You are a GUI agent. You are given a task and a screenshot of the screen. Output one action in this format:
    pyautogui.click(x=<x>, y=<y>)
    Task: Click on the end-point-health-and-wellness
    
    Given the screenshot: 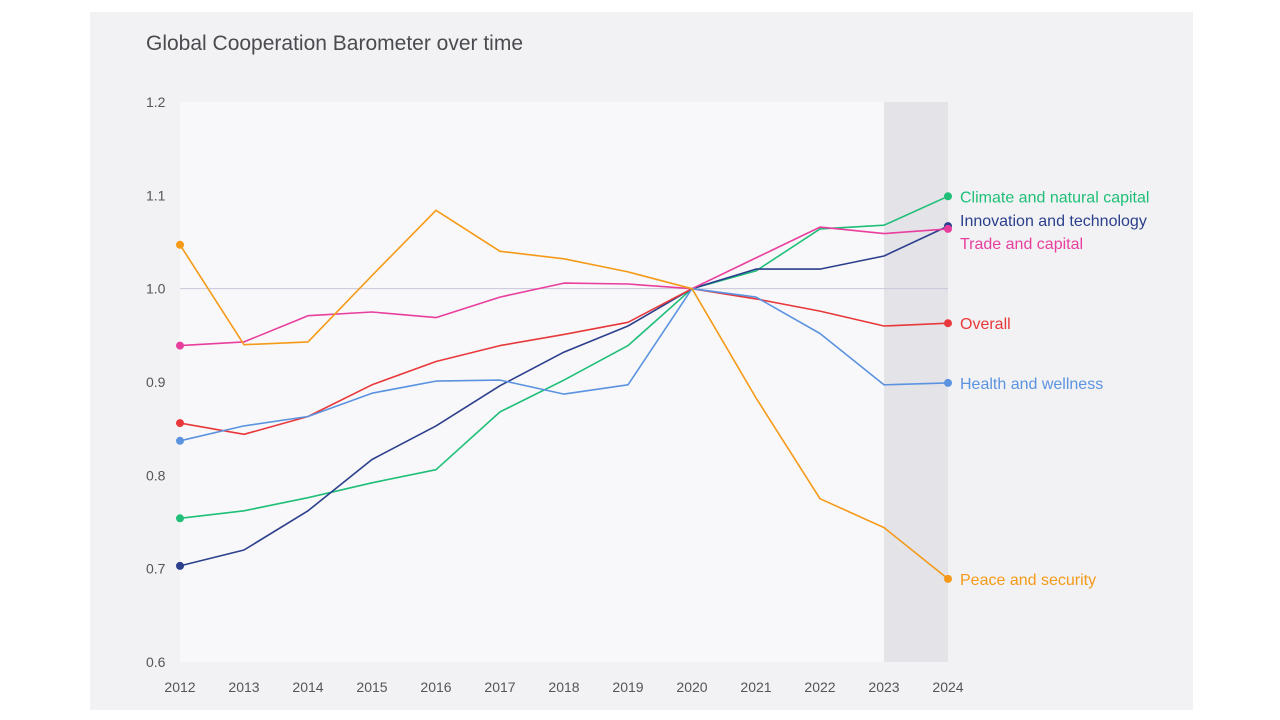 What is the action you would take?
    pyautogui.click(x=948, y=382)
    